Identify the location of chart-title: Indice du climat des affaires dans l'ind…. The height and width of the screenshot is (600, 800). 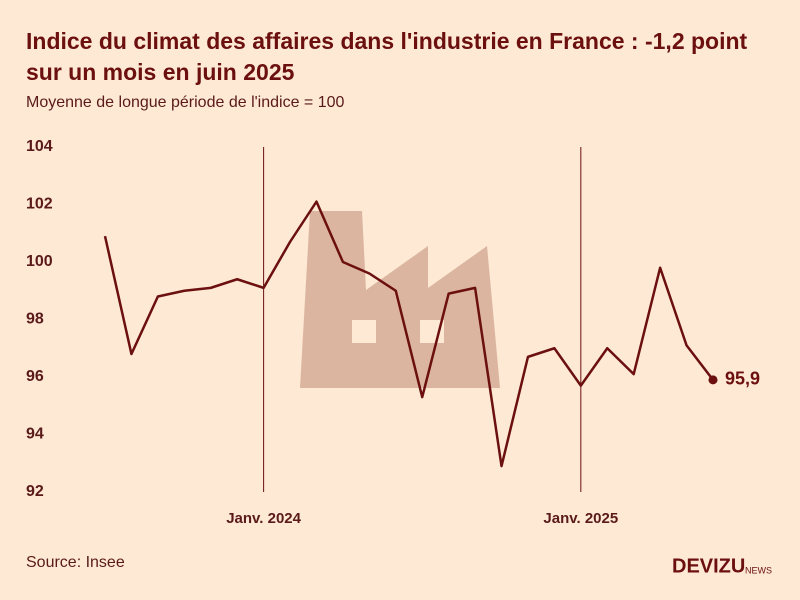
(387, 56).